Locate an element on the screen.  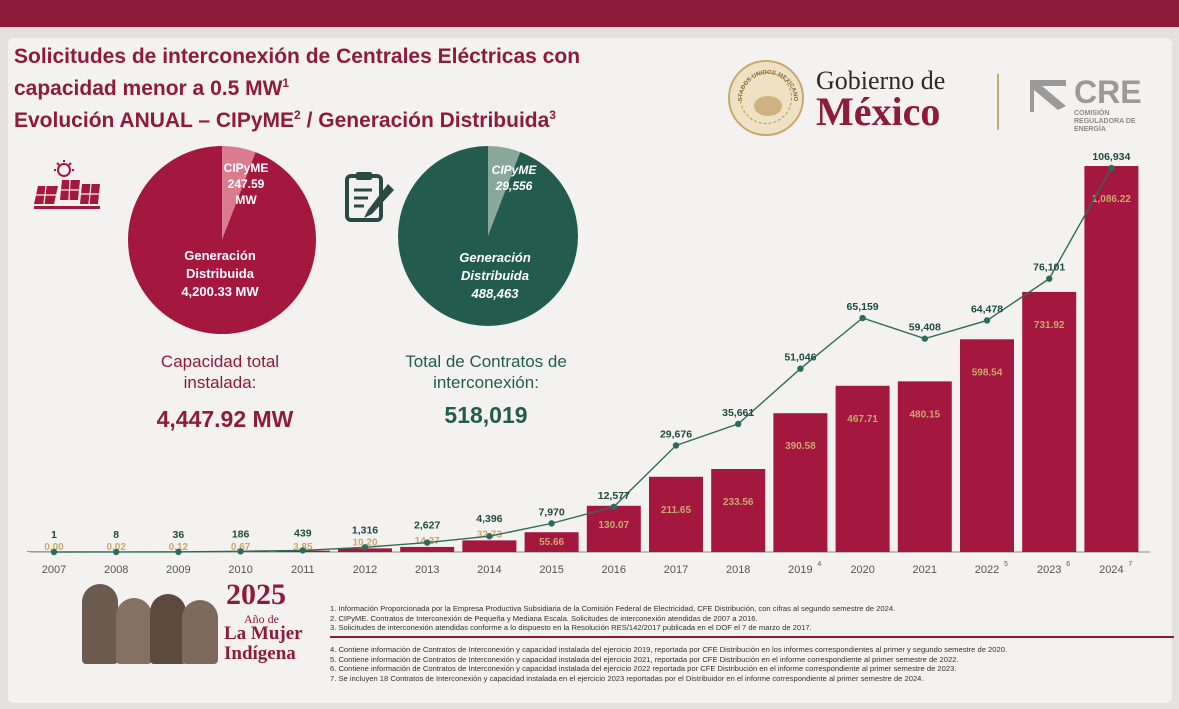
cre-text: CRE is located at coordinates (1108, 92).